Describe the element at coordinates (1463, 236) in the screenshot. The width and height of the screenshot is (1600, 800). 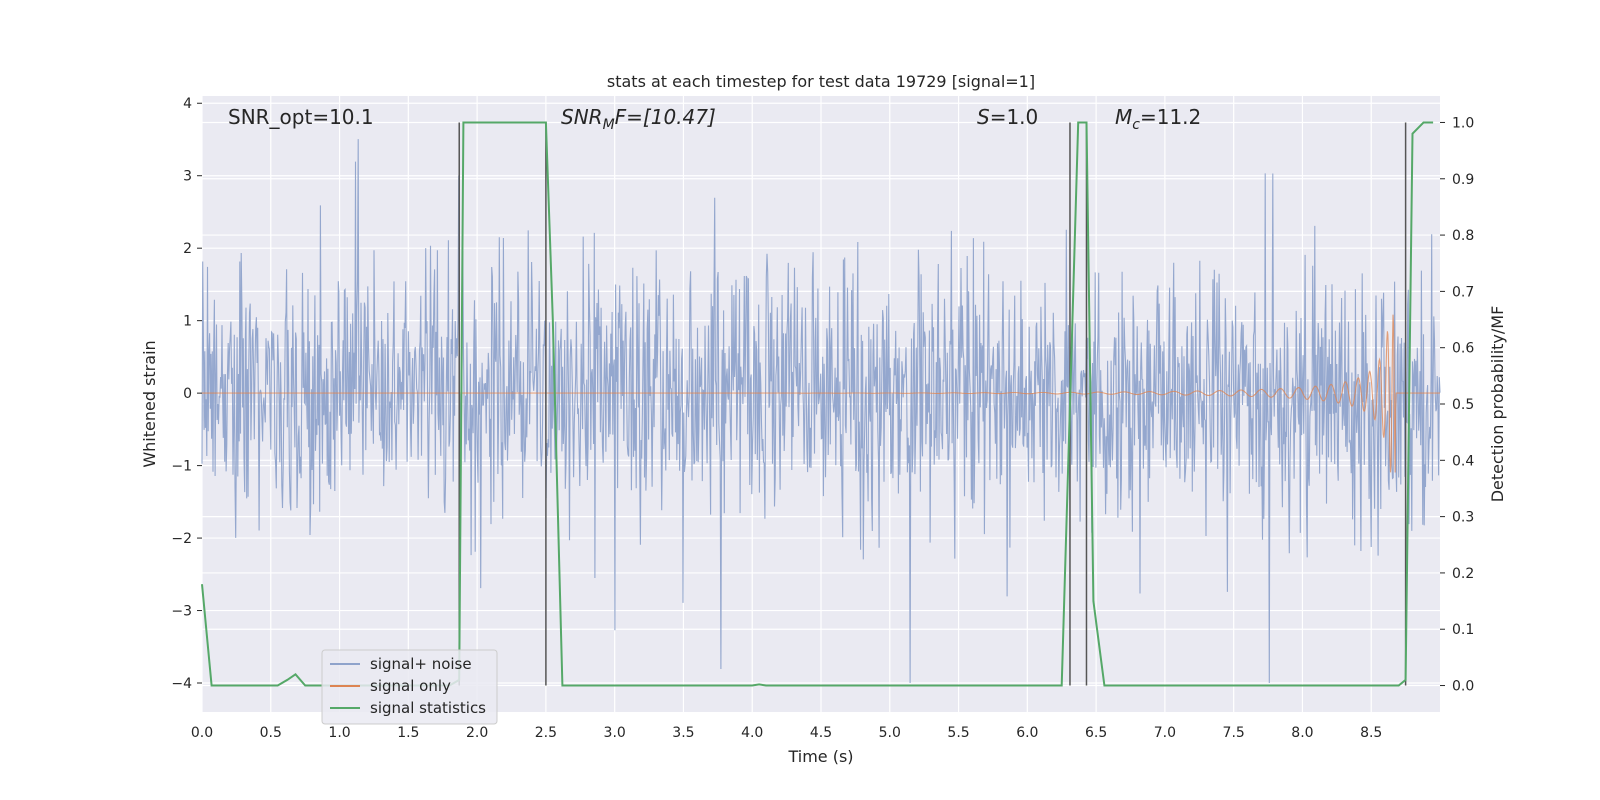
I see `y2-tick-label: 0.8` at that location.